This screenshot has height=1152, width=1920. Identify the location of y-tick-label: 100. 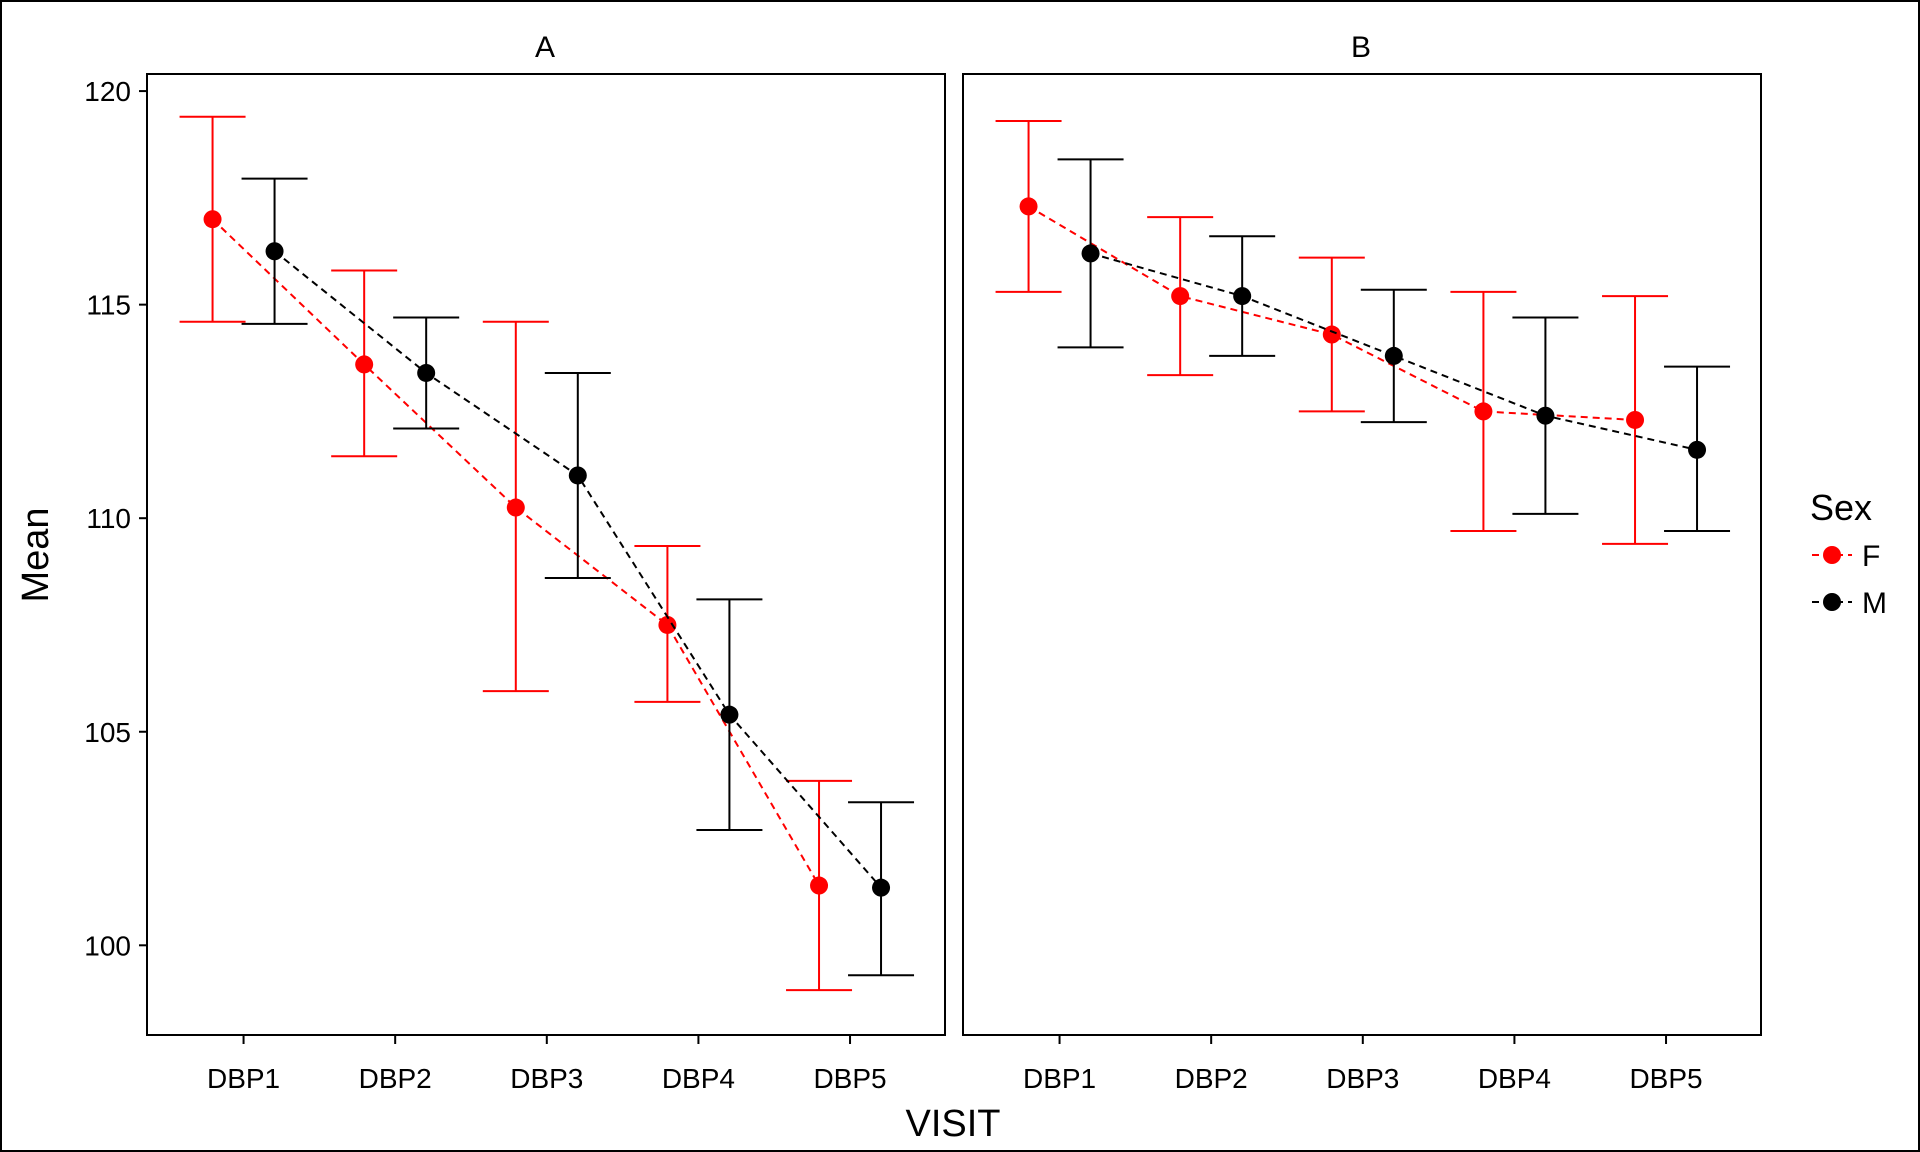
(107, 945).